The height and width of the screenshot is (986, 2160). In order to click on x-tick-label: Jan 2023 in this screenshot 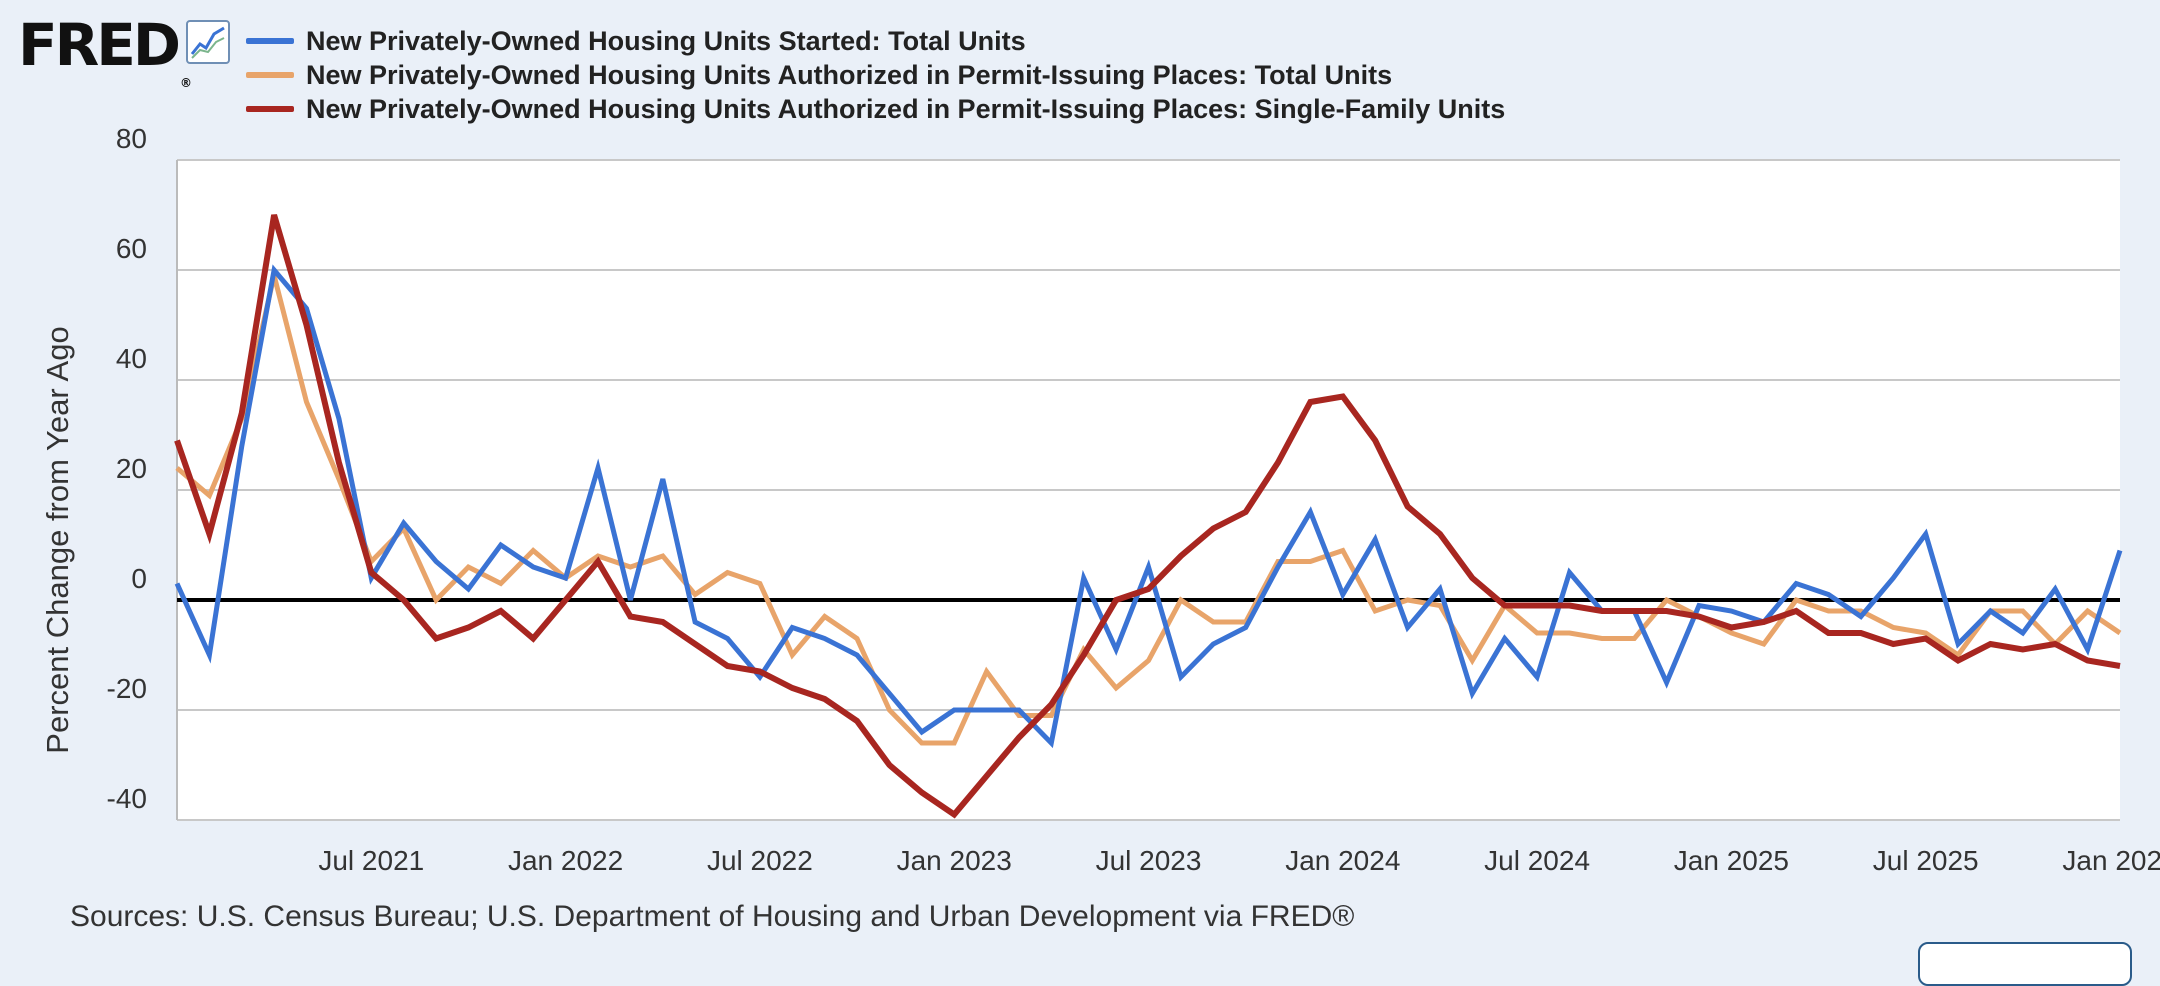, I will do `click(954, 860)`.